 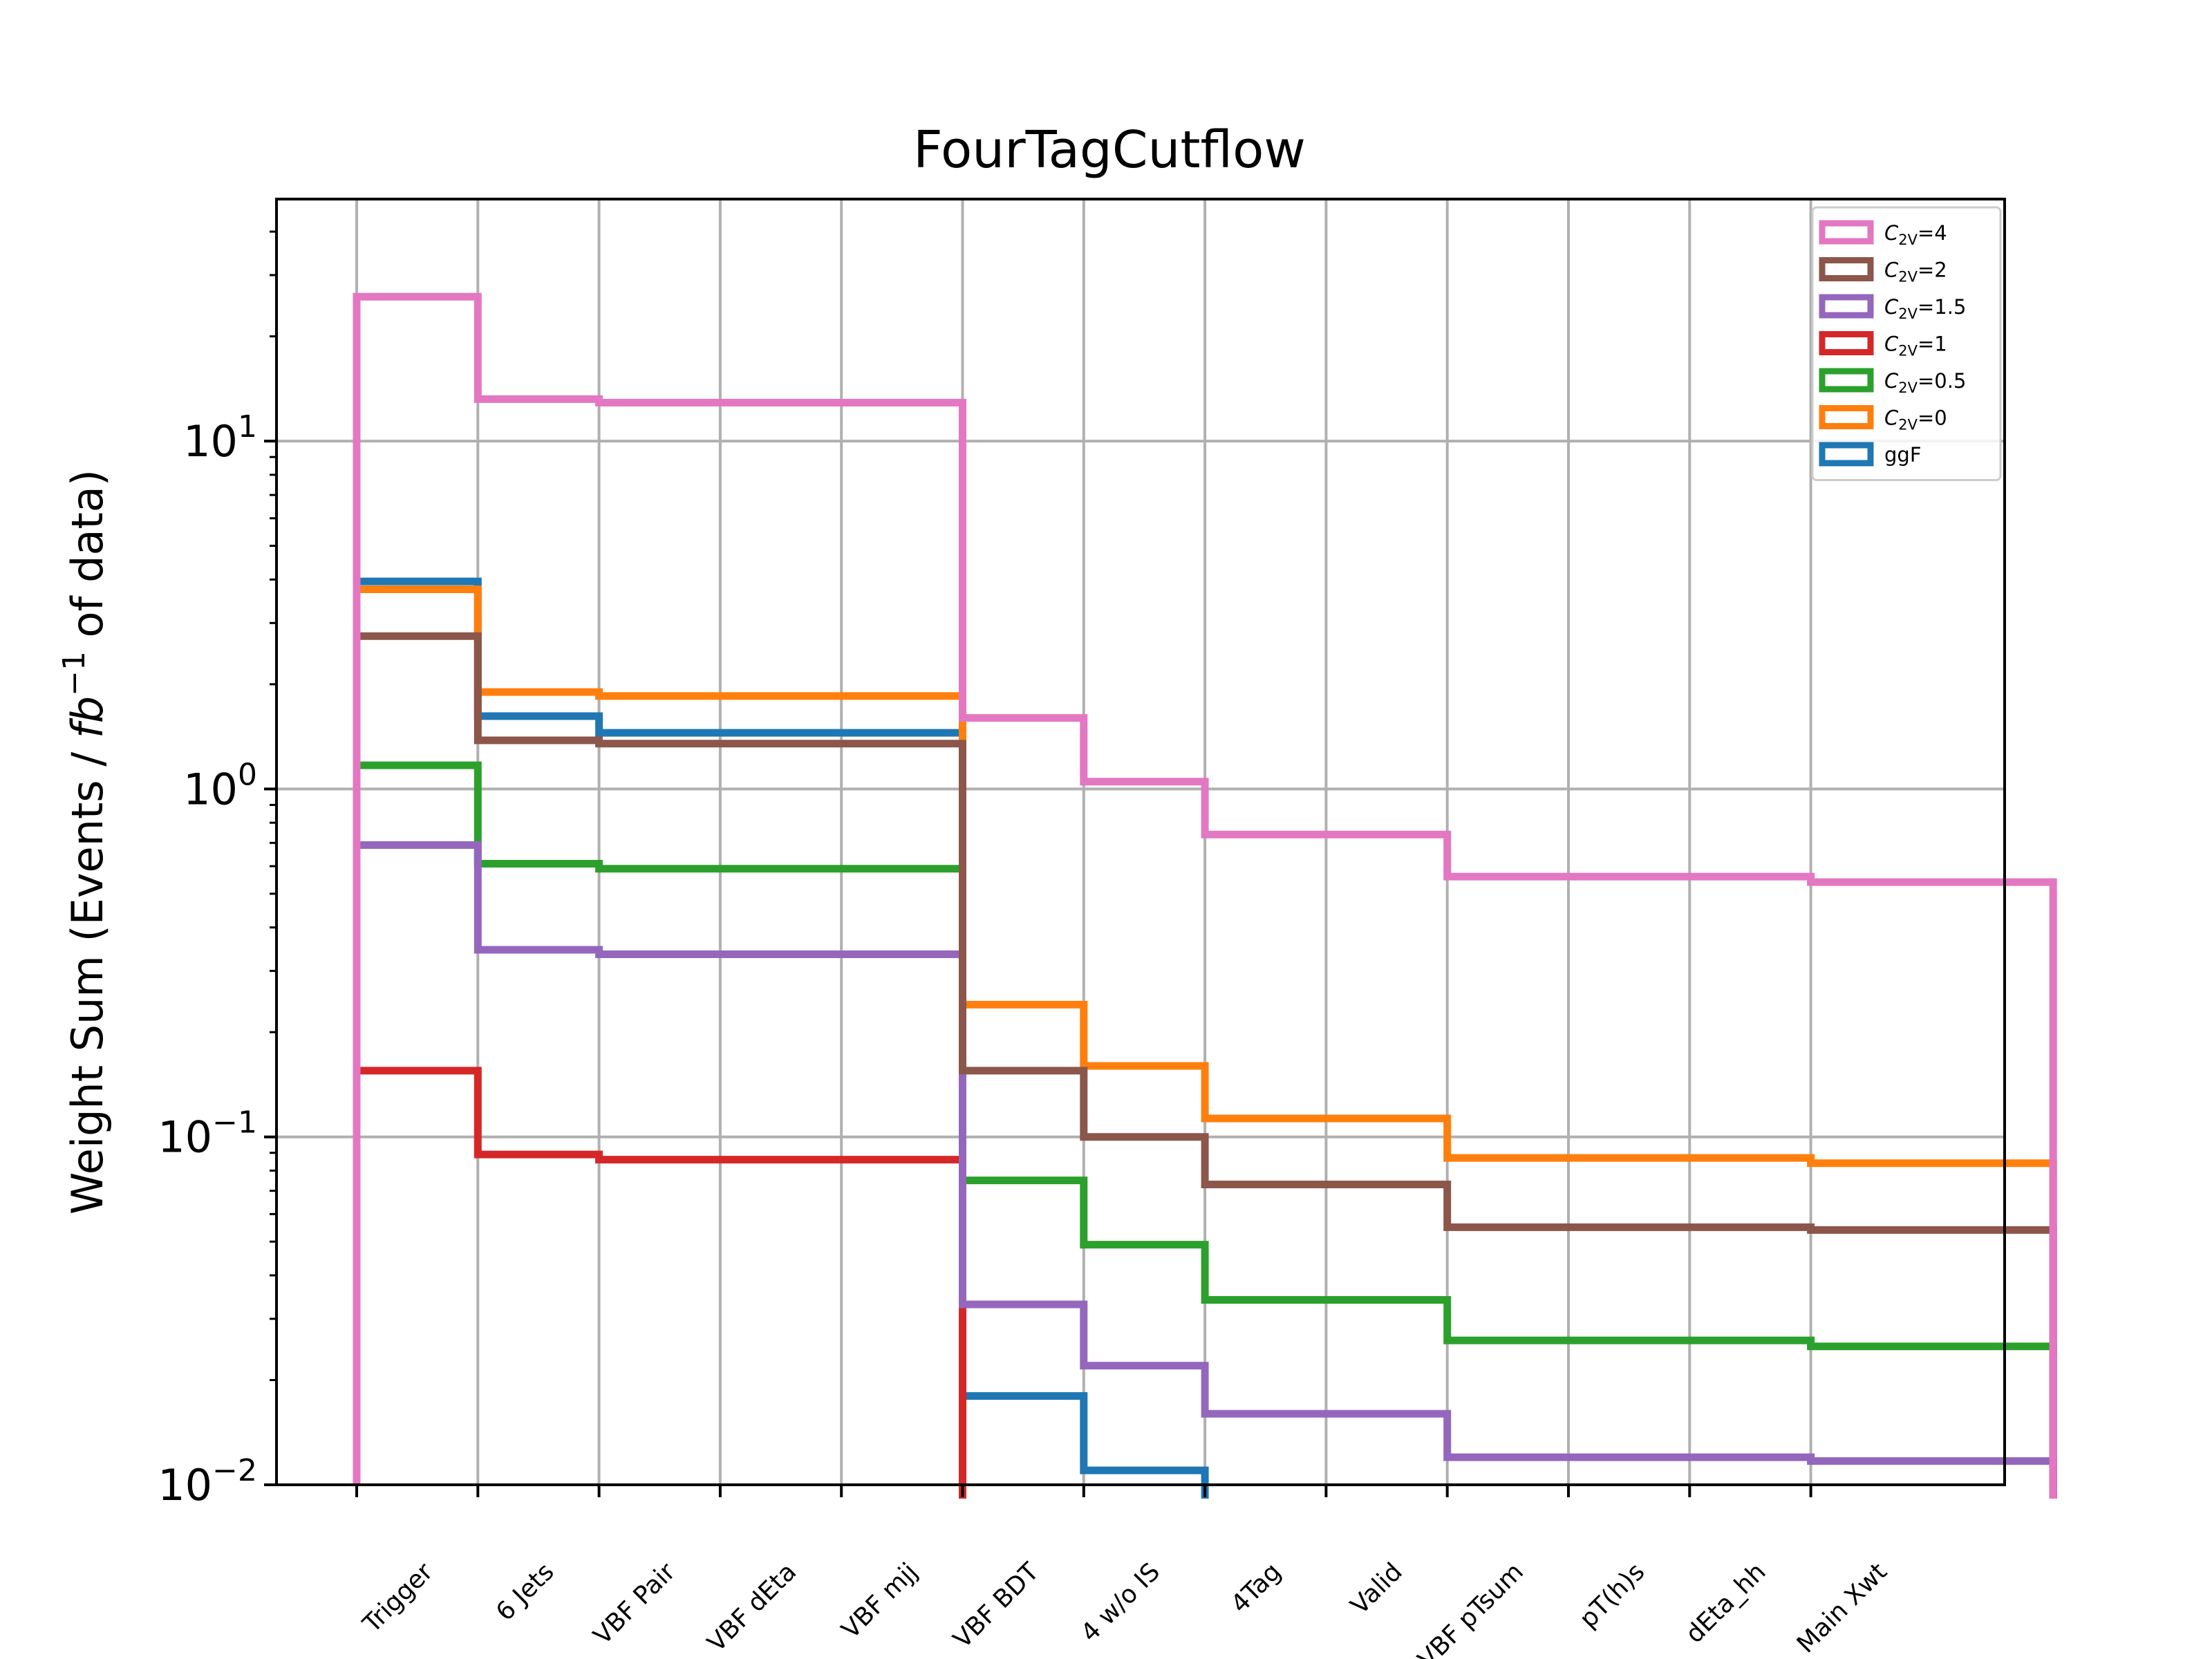 What do you see at coordinates (659, 1283) in the screenshot?
I see `series-line-C2V=1` at bounding box center [659, 1283].